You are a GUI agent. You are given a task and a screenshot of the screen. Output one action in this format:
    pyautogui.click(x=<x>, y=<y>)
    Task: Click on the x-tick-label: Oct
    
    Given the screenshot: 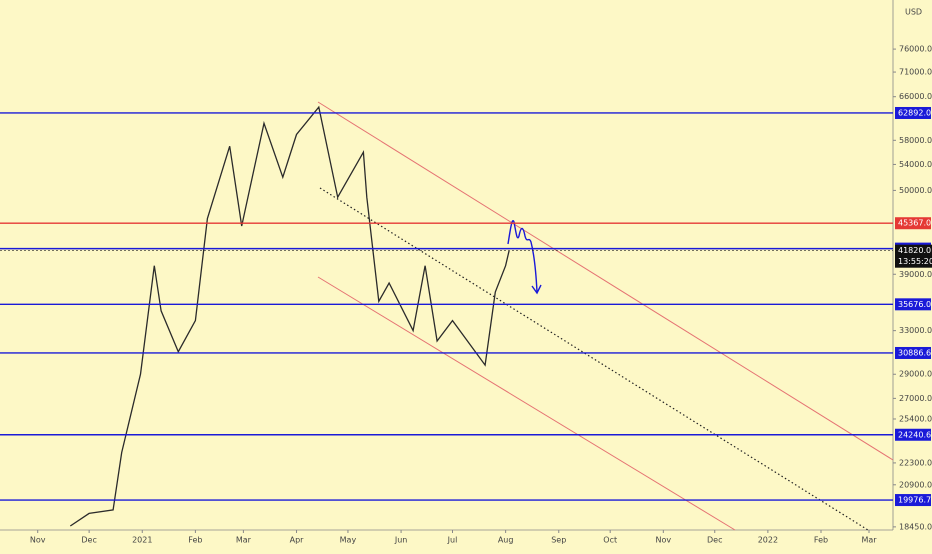 What is the action you would take?
    pyautogui.click(x=610, y=540)
    